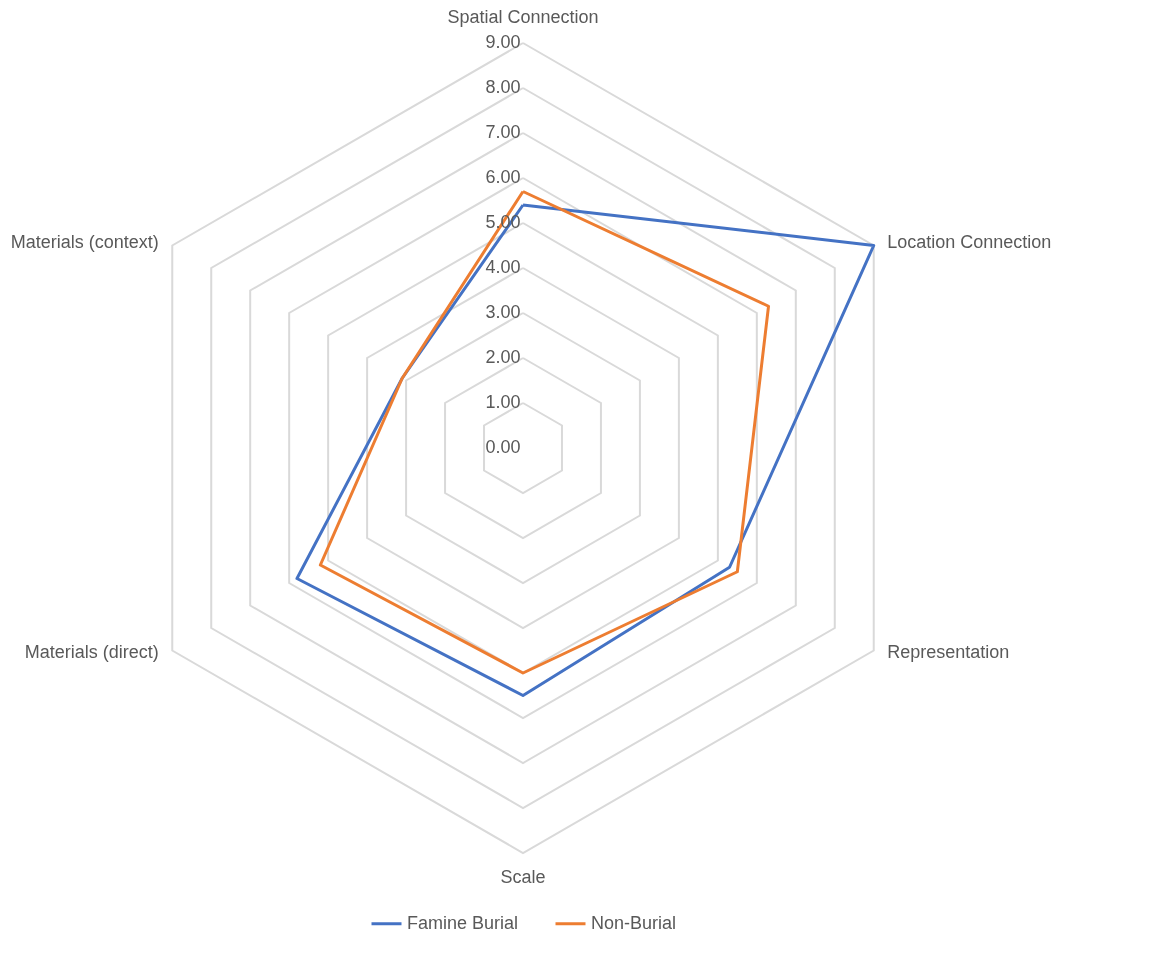 The width and height of the screenshot is (1163, 967). What do you see at coordinates (969, 242) in the screenshot?
I see `spoke-label: Location Connection` at bounding box center [969, 242].